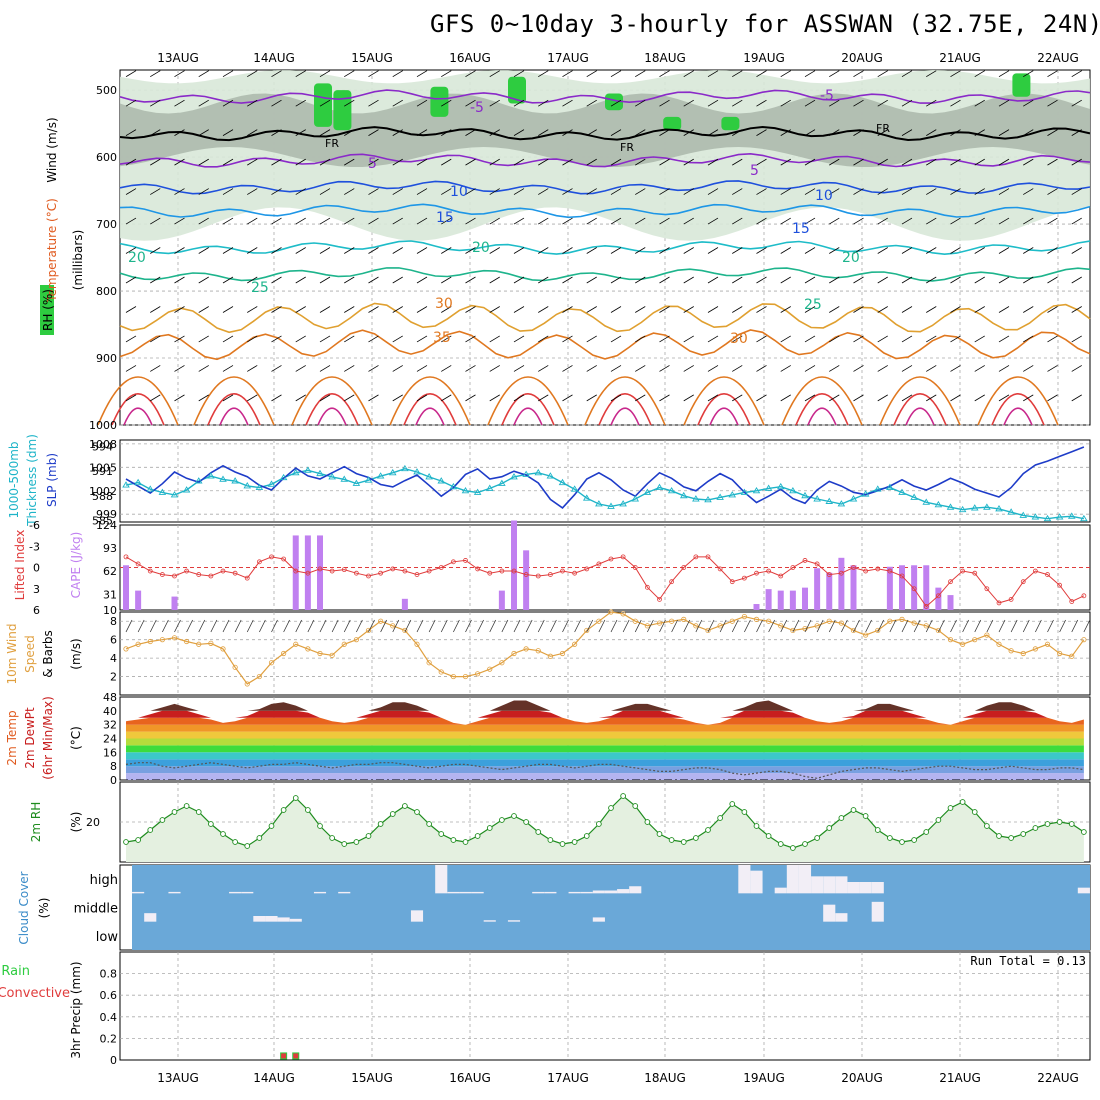 This screenshot has width=1100, height=1100. What do you see at coordinates (48, 310) in the screenshot?
I see `upper-rh-label: RH (%)` at bounding box center [48, 310].